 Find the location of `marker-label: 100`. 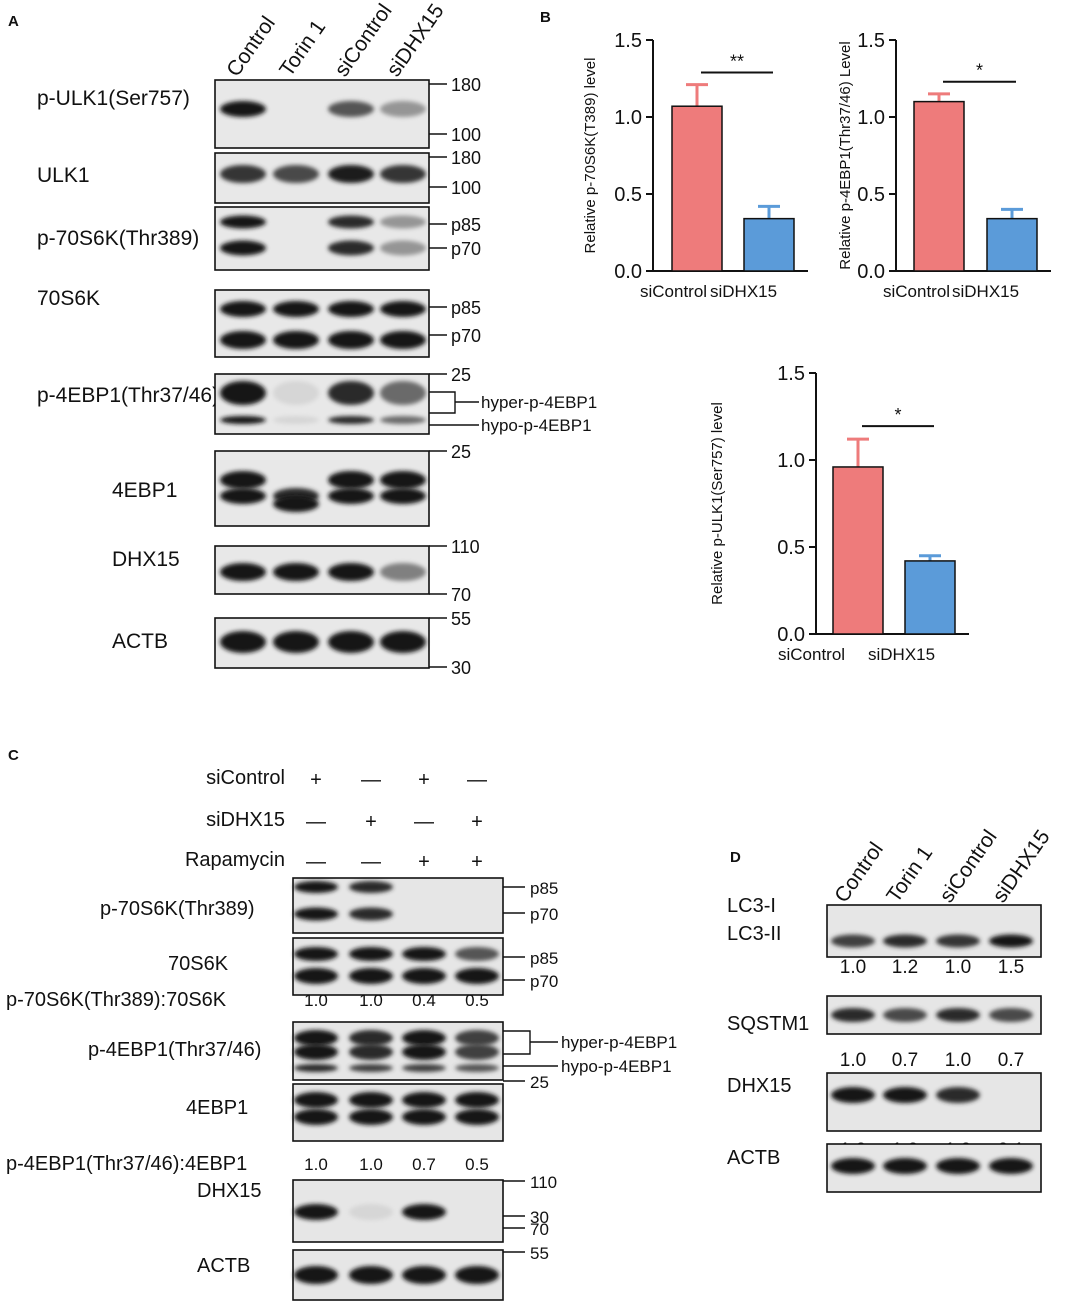

marker-label: 100 is located at coordinates (466, 188).